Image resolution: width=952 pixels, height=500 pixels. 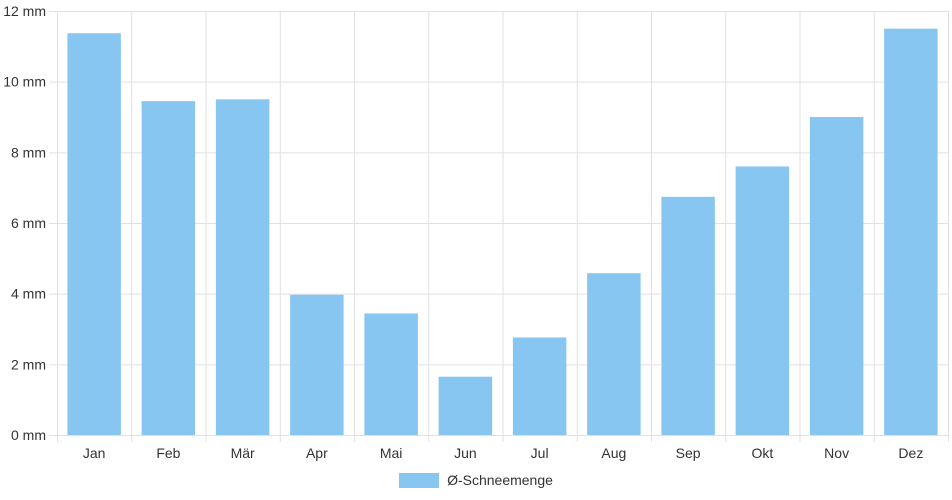 What do you see at coordinates (762, 453) in the screenshot?
I see `x-tick-label: Okt` at bounding box center [762, 453].